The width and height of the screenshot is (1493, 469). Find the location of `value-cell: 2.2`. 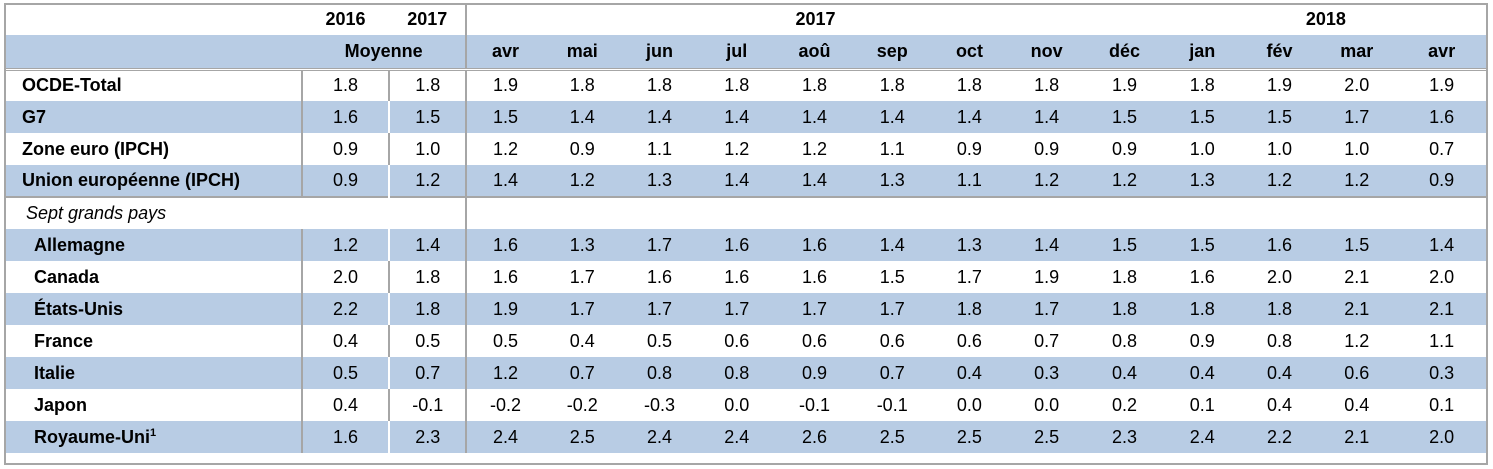

value-cell: 2.2 is located at coordinates (1279, 437).